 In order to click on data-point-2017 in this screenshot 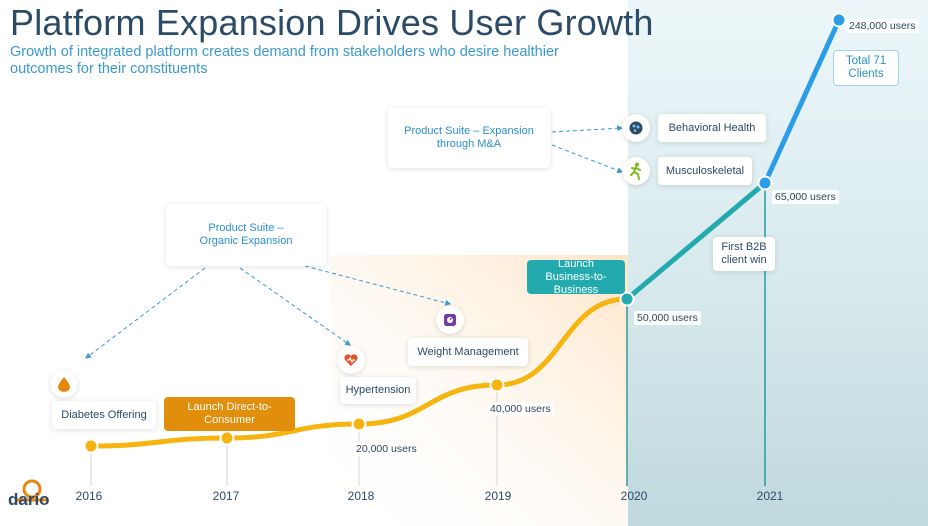, I will do `click(227, 438)`.